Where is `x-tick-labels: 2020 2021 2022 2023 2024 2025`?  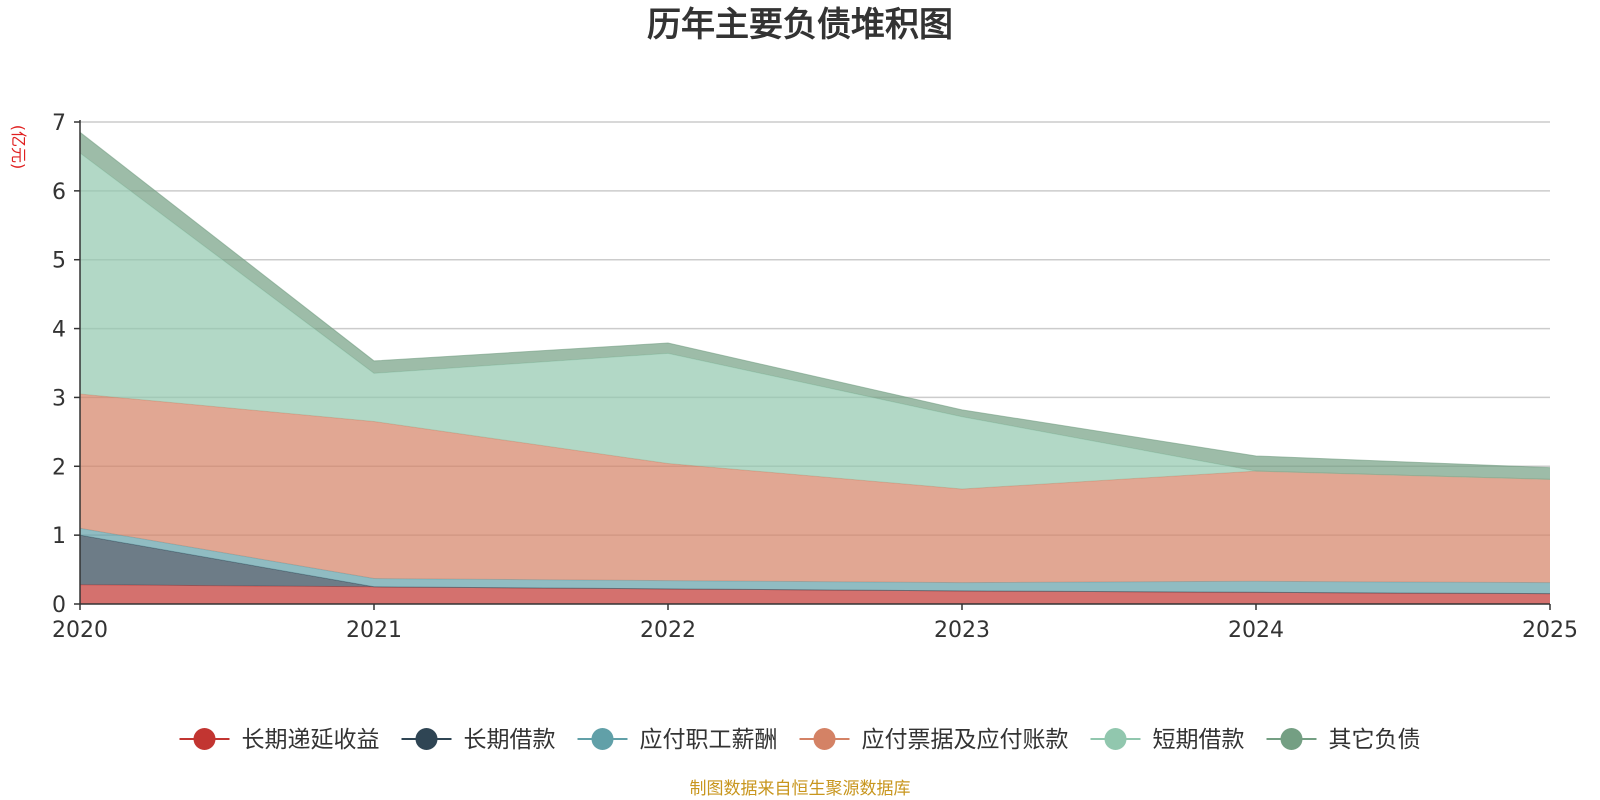 x-tick-labels: 2020 2021 2022 2023 2024 2025 is located at coordinates (815, 623).